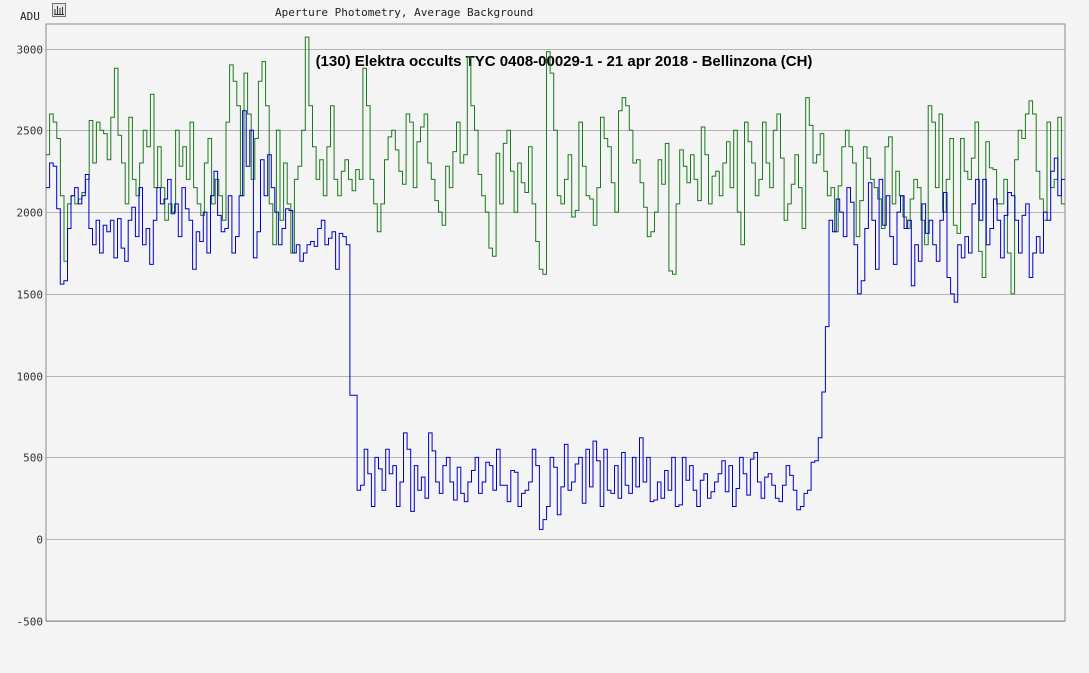  What do you see at coordinates (30, 131) in the screenshot?
I see `y-tick-label: 2500` at bounding box center [30, 131].